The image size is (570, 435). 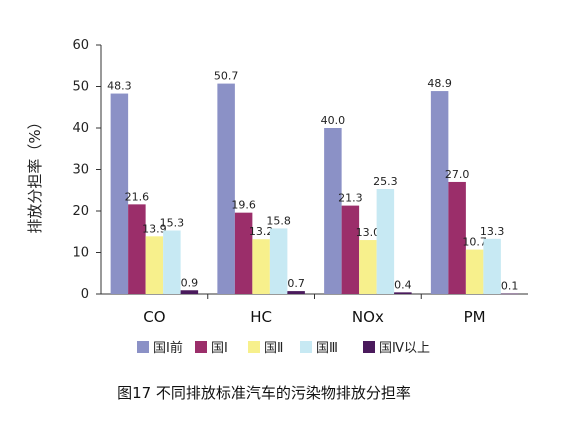 I want to click on x-tick-label: CO, so click(x=154, y=317).